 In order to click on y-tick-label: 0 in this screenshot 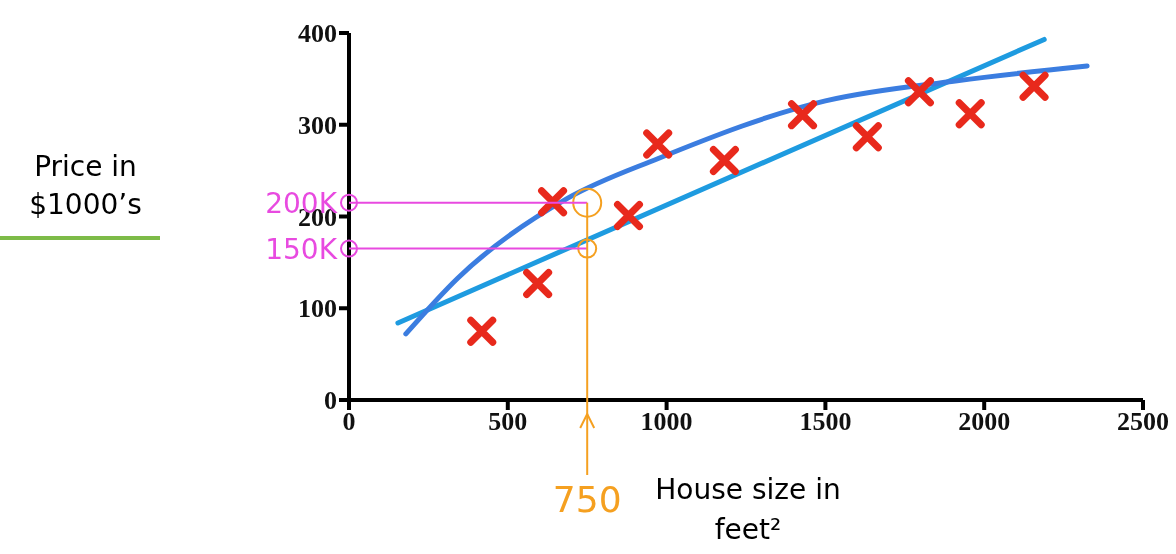, I will do `click(330, 401)`.